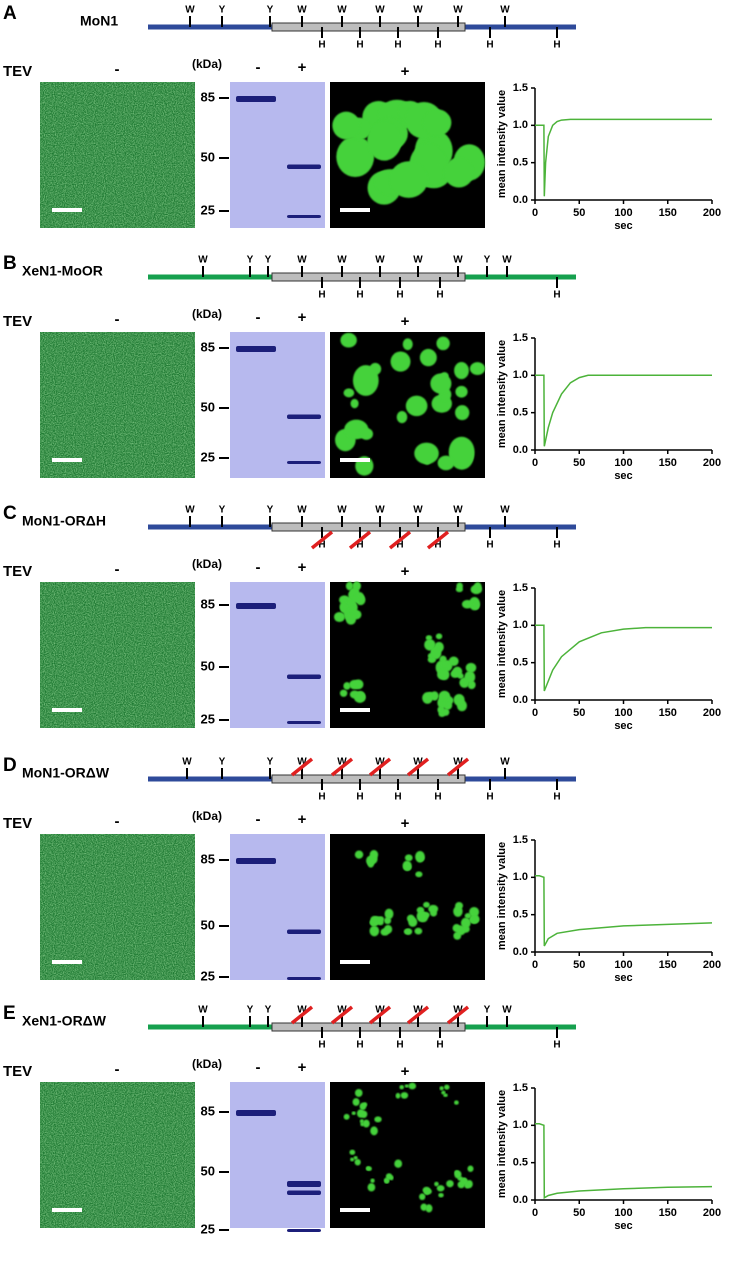 The width and height of the screenshot is (744, 1261). What do you see at coordinates (520, 200) in the screenshot?
I see `y-tick-label: 0.0` at bounding box center [520, 200].